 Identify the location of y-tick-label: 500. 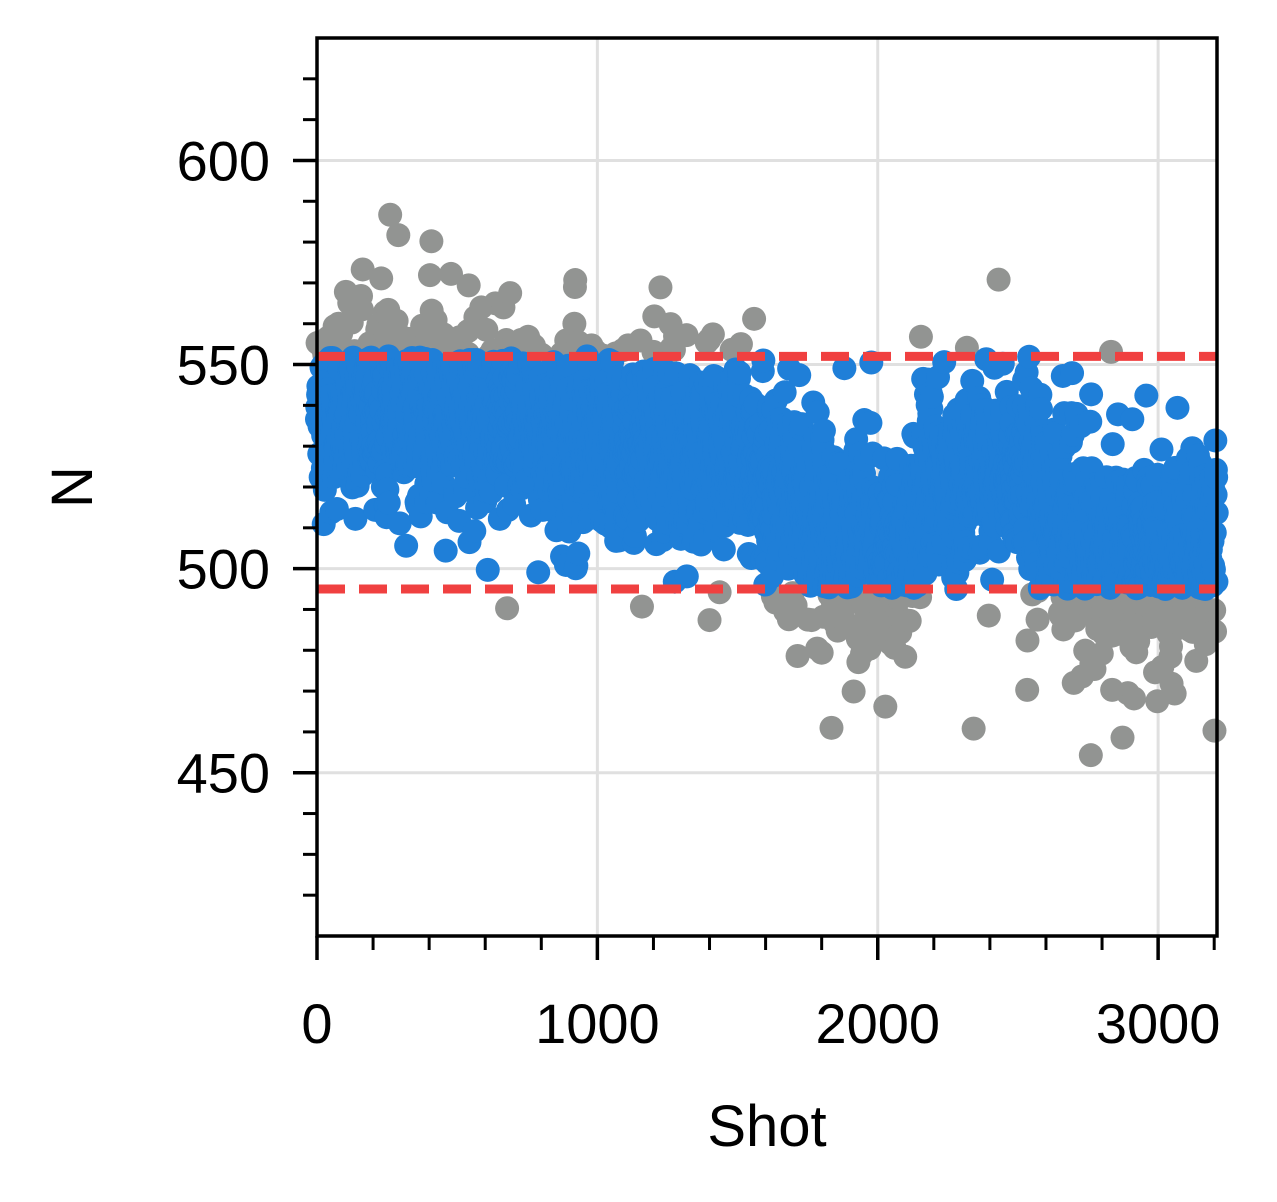
(223, 569).